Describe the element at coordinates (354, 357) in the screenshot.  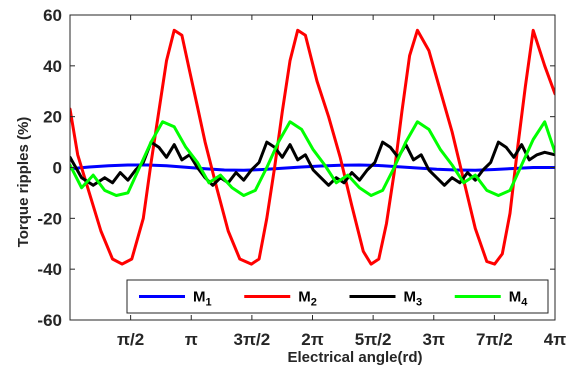
I see `x-axis-label: Electrical angle(rd)` at that location.